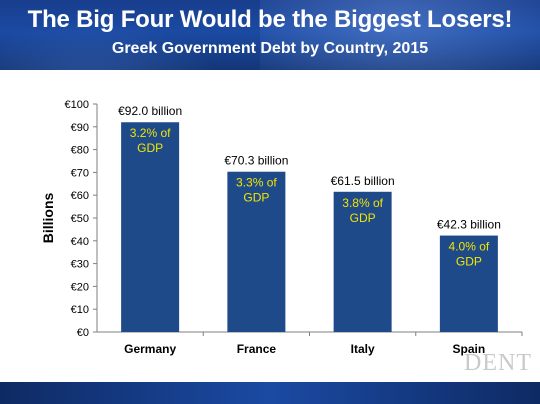 The height and width of the screenshot is (404, 540). I want to click on y-tick-label: €100, so click(77, 105).